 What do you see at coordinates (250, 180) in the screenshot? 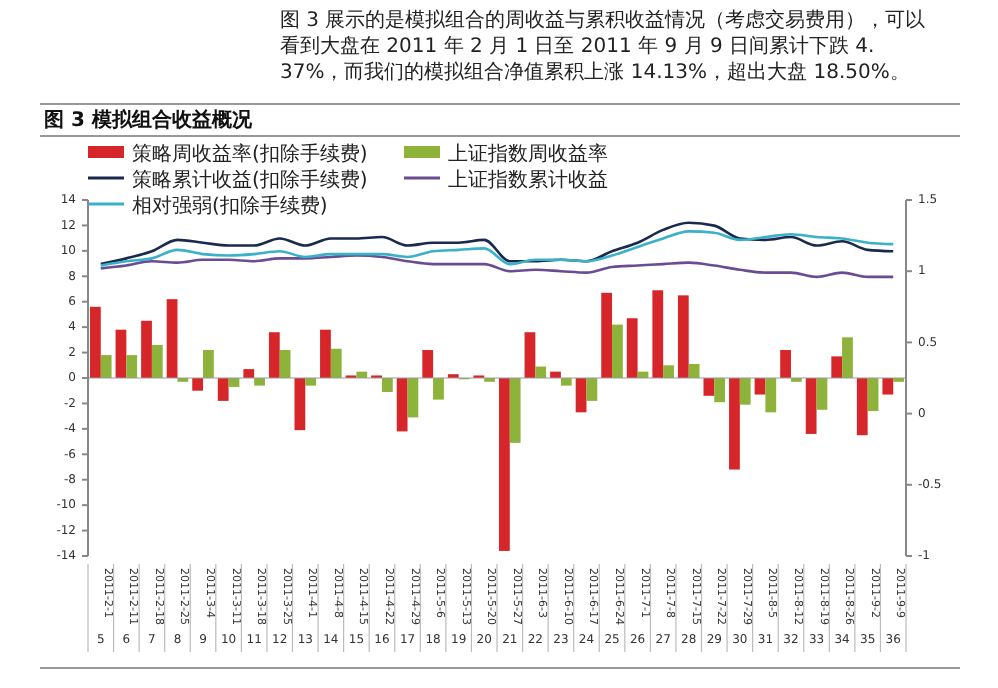
I see `legend-label: 策略累计收益(扣除手续费)` at bounding box center [250, 180].